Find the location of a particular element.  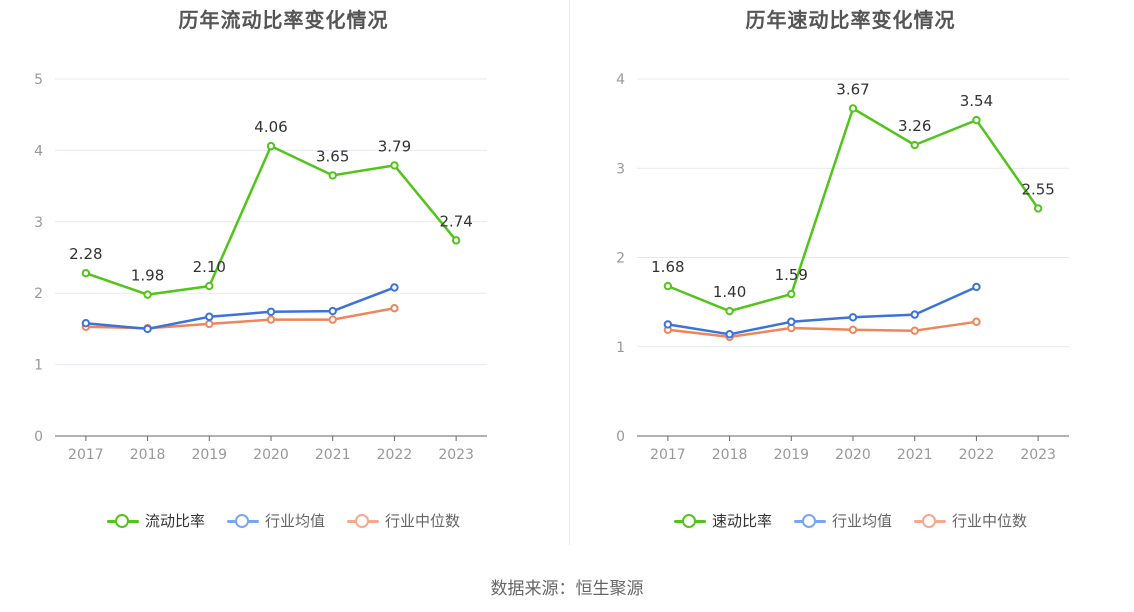

data-label: 1.68 is located at coordinates (667, 267).